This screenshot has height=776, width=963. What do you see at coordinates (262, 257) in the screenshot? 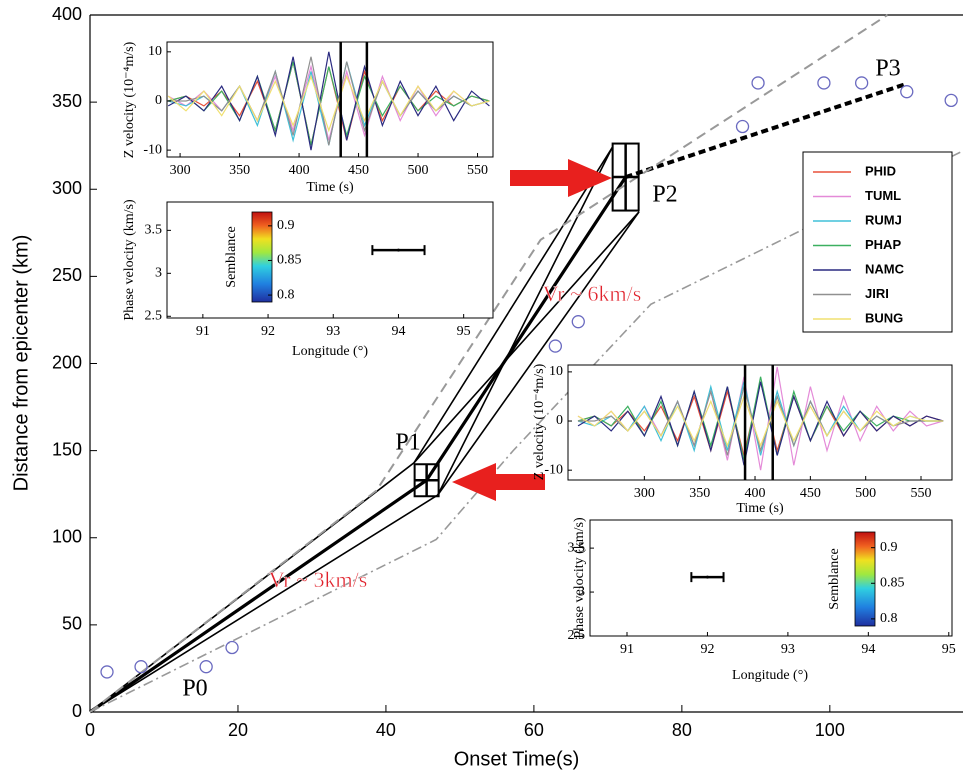
I see `colorbar` at bounding box center [262, 257].